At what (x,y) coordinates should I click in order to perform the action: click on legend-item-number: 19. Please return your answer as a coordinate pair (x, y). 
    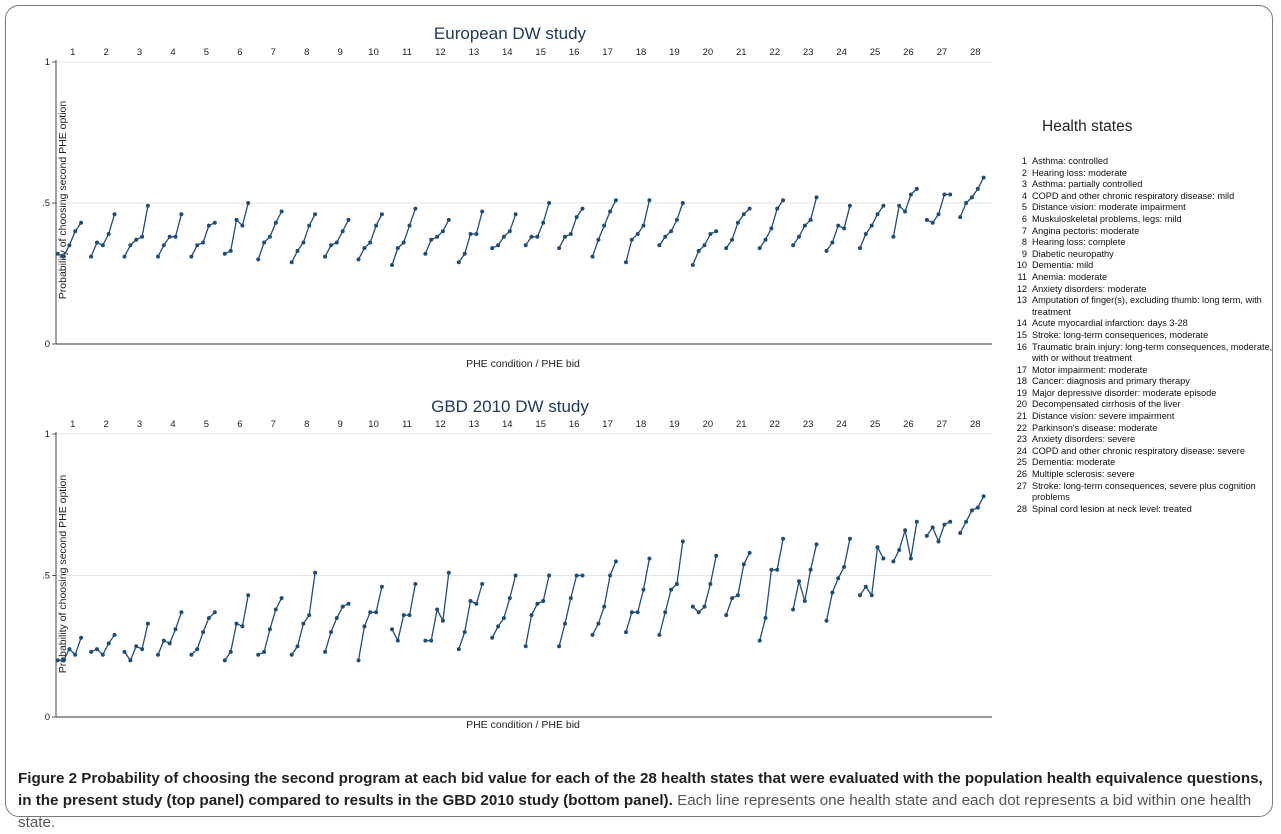
    Looking at the image, I should click on (1021, 392).